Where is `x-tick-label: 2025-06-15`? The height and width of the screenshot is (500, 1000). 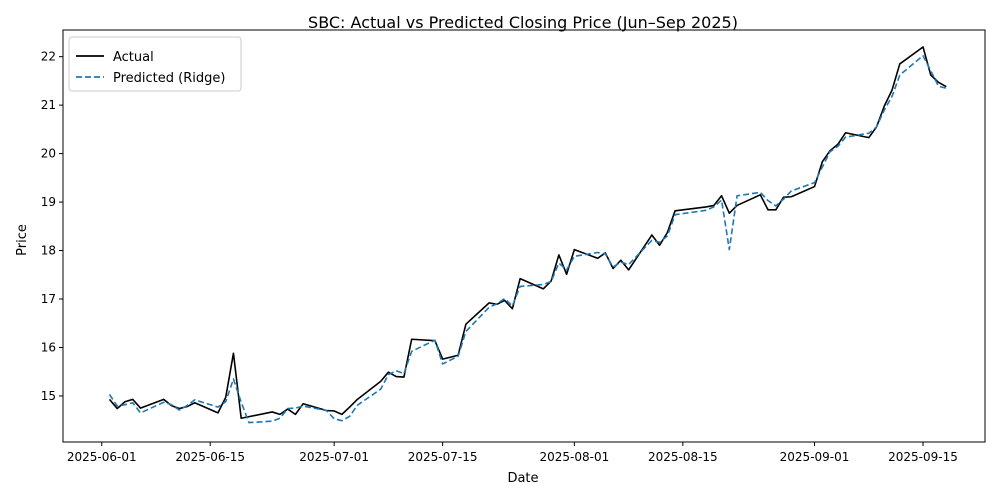
x-tick-label: 2025-06-15 is located at coordinates (210, 457).